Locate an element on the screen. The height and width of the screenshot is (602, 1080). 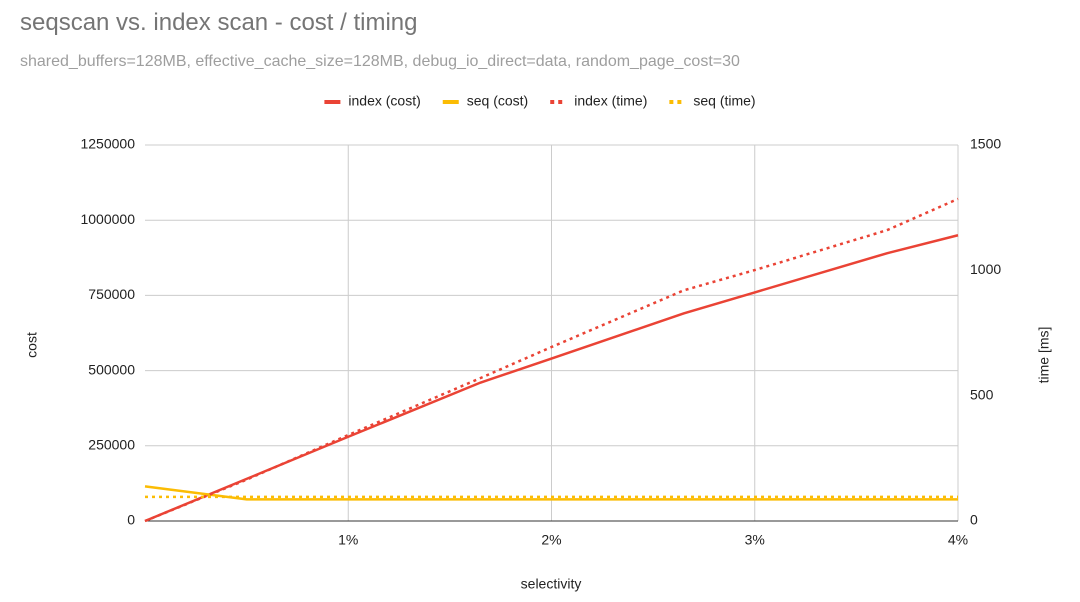
legend-label: seq (cost) is located at coordinates (497, 101).